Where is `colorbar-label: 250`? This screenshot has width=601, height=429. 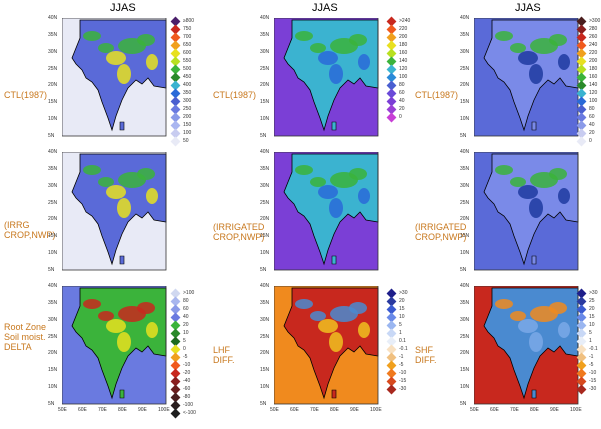 colorbar-label: 250 is located at coordinates (187, 109).